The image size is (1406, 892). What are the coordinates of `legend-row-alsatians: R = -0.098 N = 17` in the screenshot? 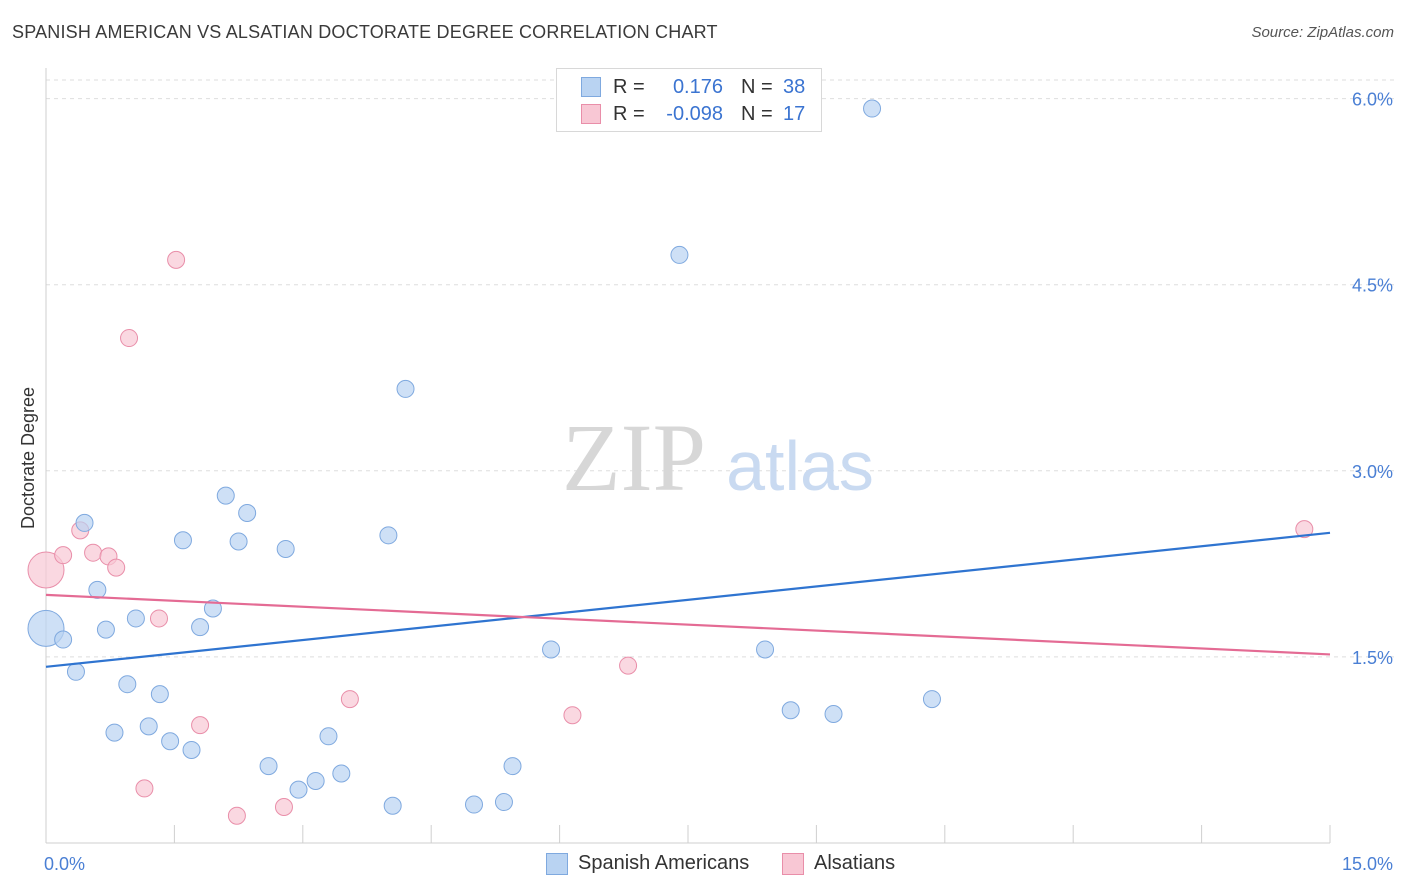 It's located at (693, 114).